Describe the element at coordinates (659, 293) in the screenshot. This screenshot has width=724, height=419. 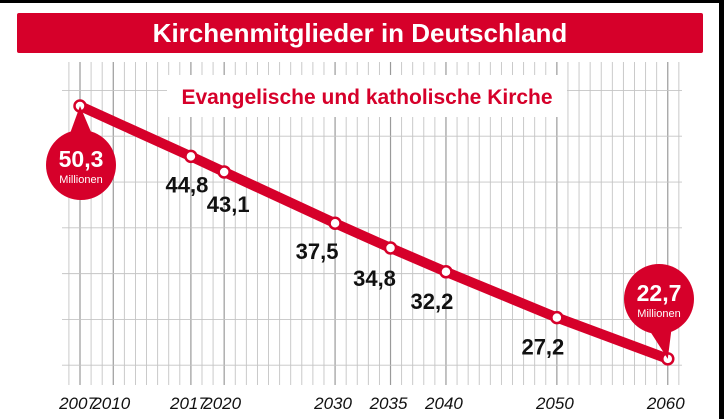
I see `callout-value: 22,7` at that location.